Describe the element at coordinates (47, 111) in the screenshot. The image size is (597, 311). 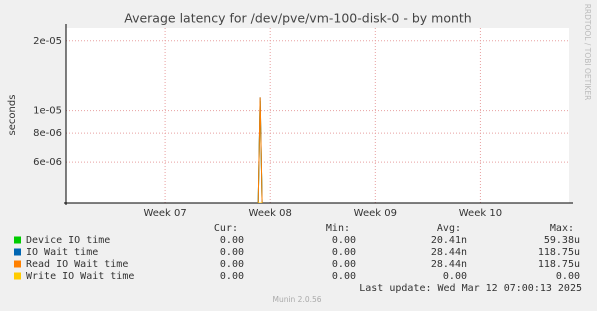
I see `y-tick-label: 1e-05` at that location.